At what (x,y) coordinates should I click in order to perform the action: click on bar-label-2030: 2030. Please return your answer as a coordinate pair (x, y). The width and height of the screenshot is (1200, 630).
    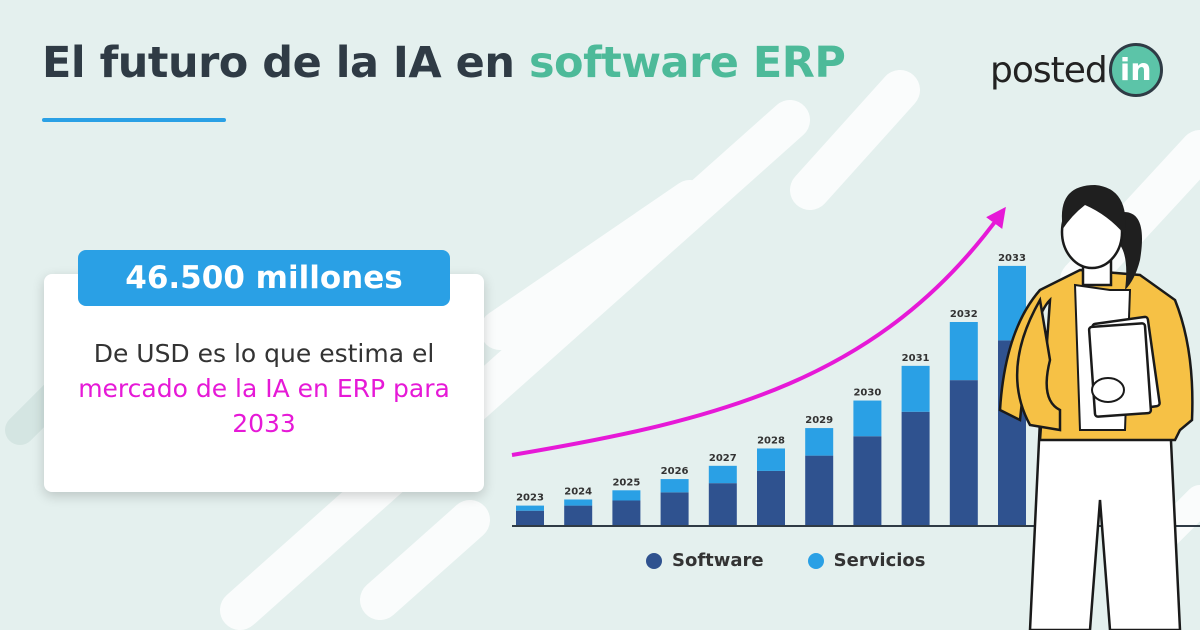
    Looking at the image, I should click on (867, 393).